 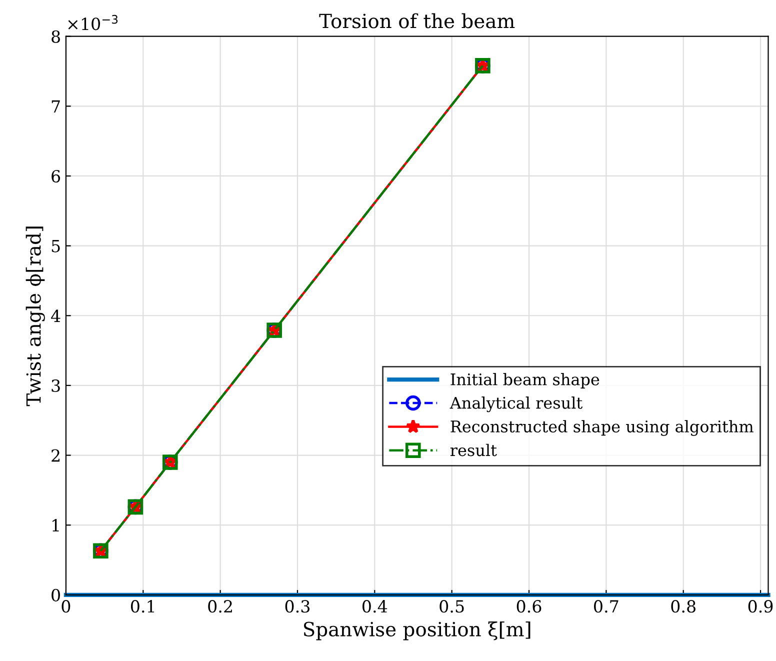 What do you see at coordinates (529, 606) in the screenshot?
I see `x-tick-label: 0.6` at bounding box center [529, 606].